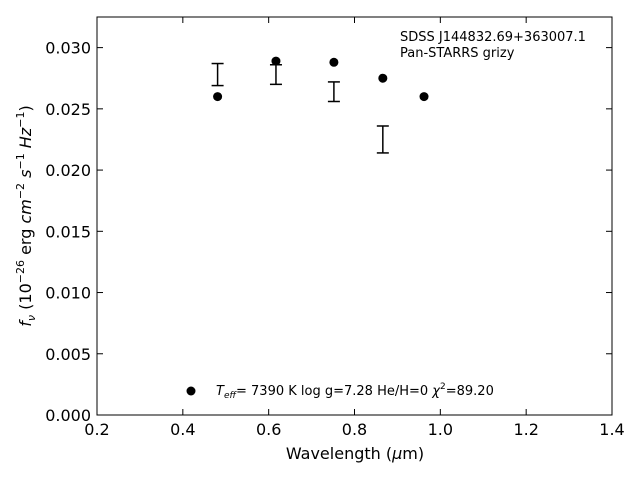 The width and height of the screenshot is (640, 480). What do you see at coordinates (182, 429) in the screenshot?
I see `x-tick-label: 0.4` at bounding box center [182, 429].